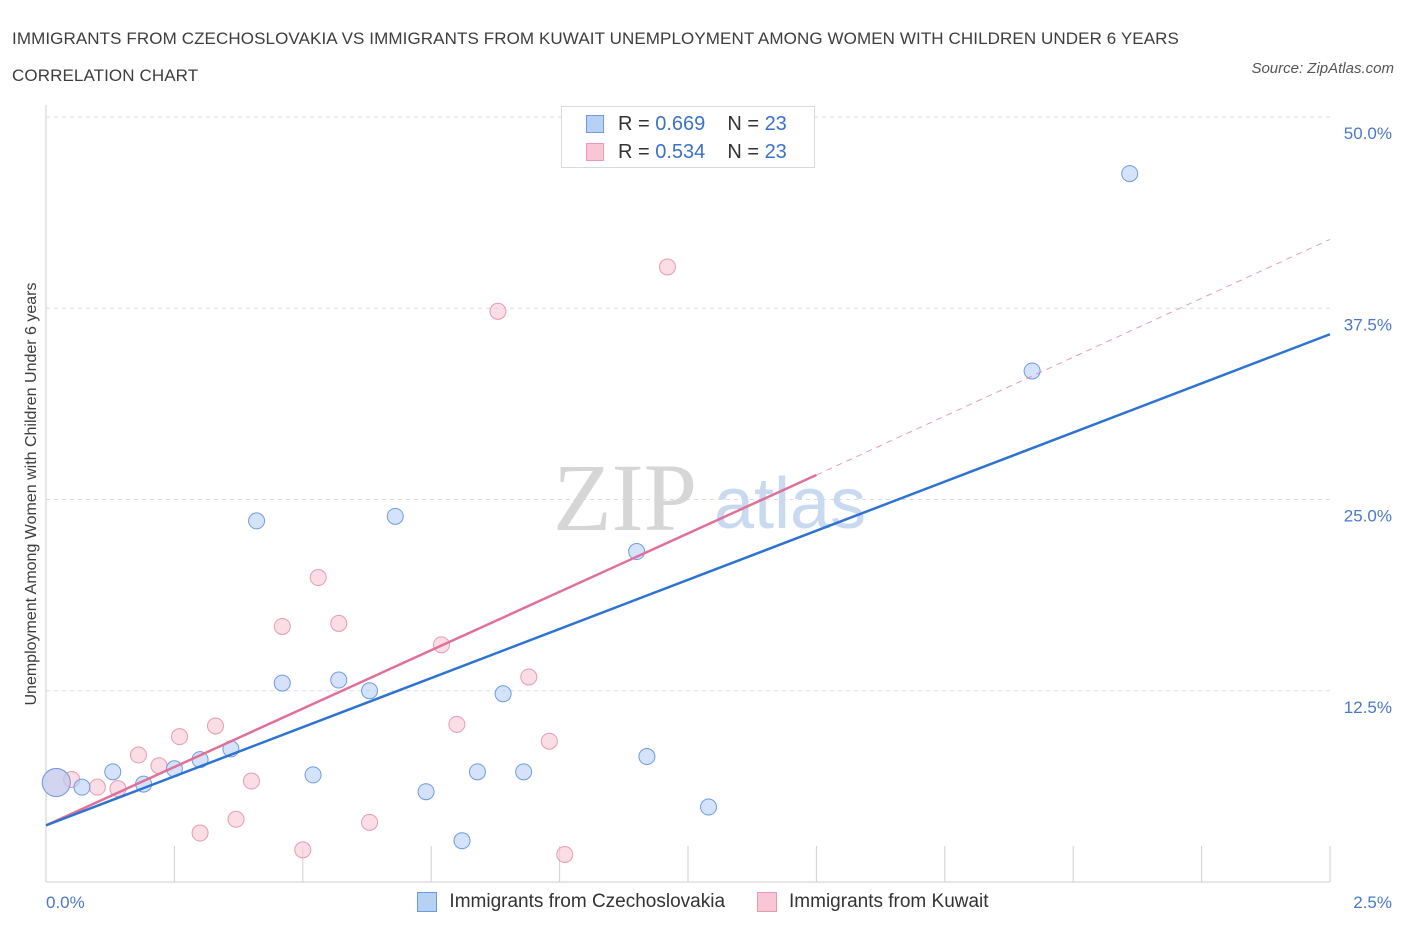  What do you see at coordinates (65, 902) in the screenshot?
I see `x-tick-label: 0.0%` at bounding box center [65, 902].